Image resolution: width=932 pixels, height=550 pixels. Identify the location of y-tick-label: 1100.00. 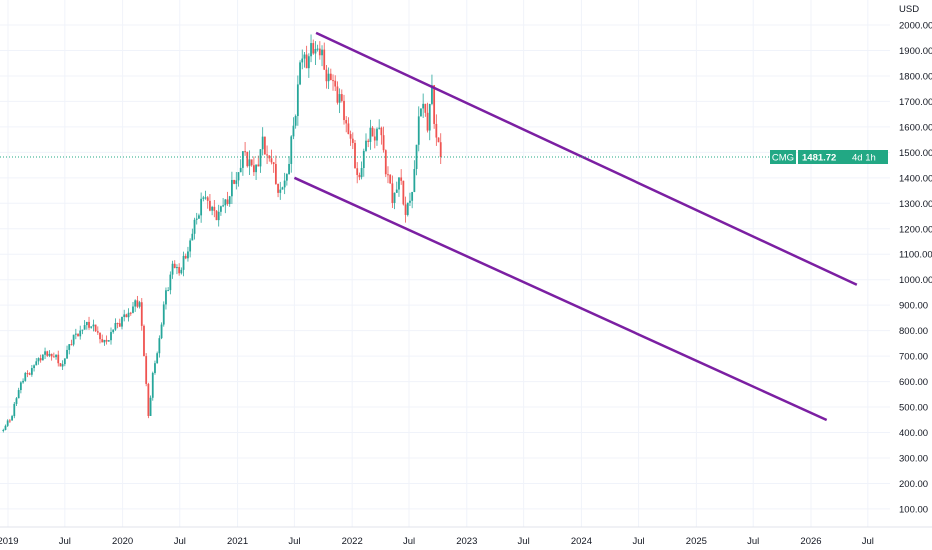
(915, 255).